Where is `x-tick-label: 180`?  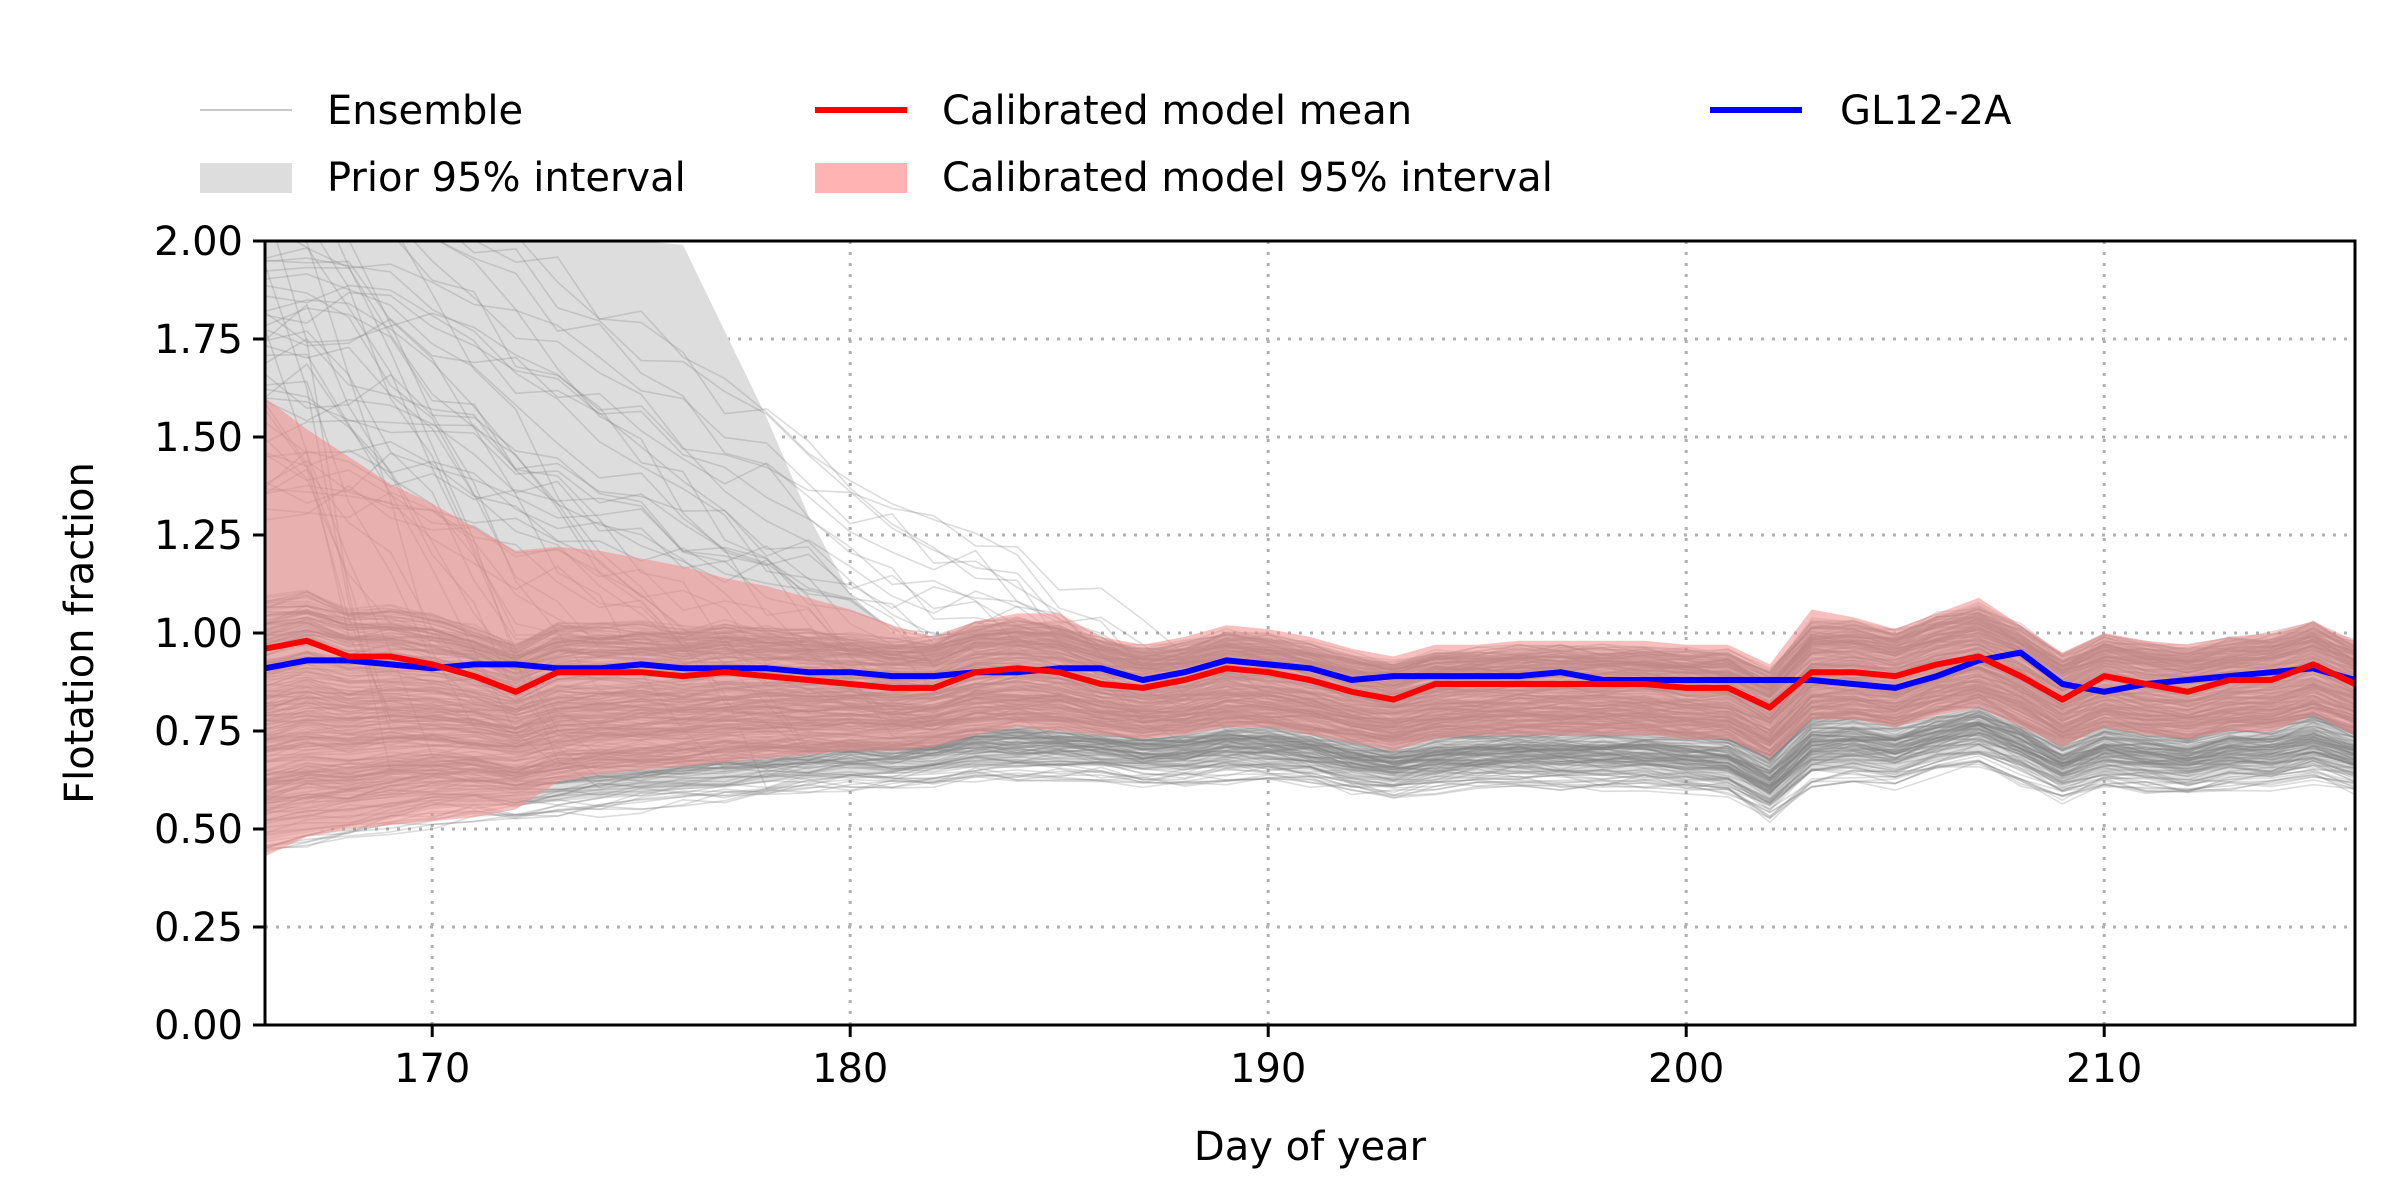
x-tick-label: 180 is located at coordinates (850, 1069).